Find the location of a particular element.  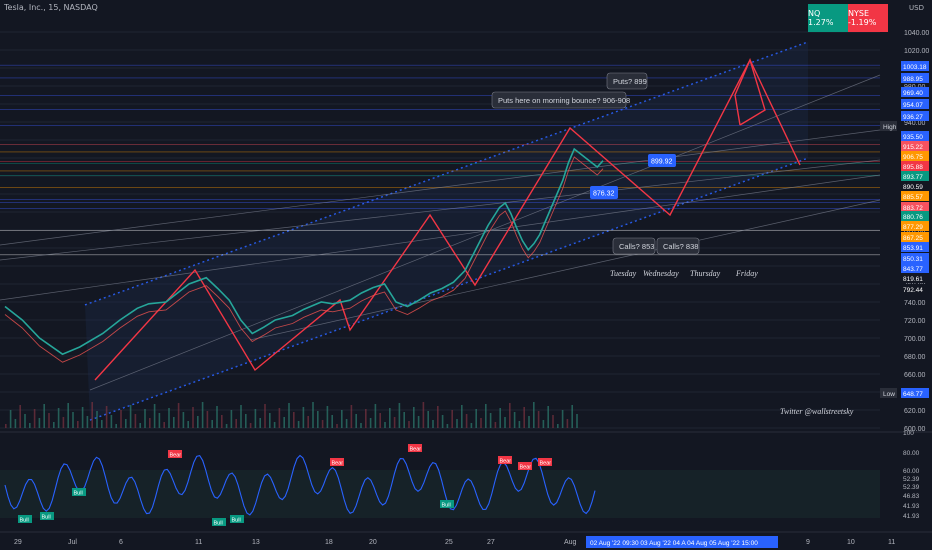

nyse-index-badge: NYSE -1.19% is located at coordinates (868, 18).